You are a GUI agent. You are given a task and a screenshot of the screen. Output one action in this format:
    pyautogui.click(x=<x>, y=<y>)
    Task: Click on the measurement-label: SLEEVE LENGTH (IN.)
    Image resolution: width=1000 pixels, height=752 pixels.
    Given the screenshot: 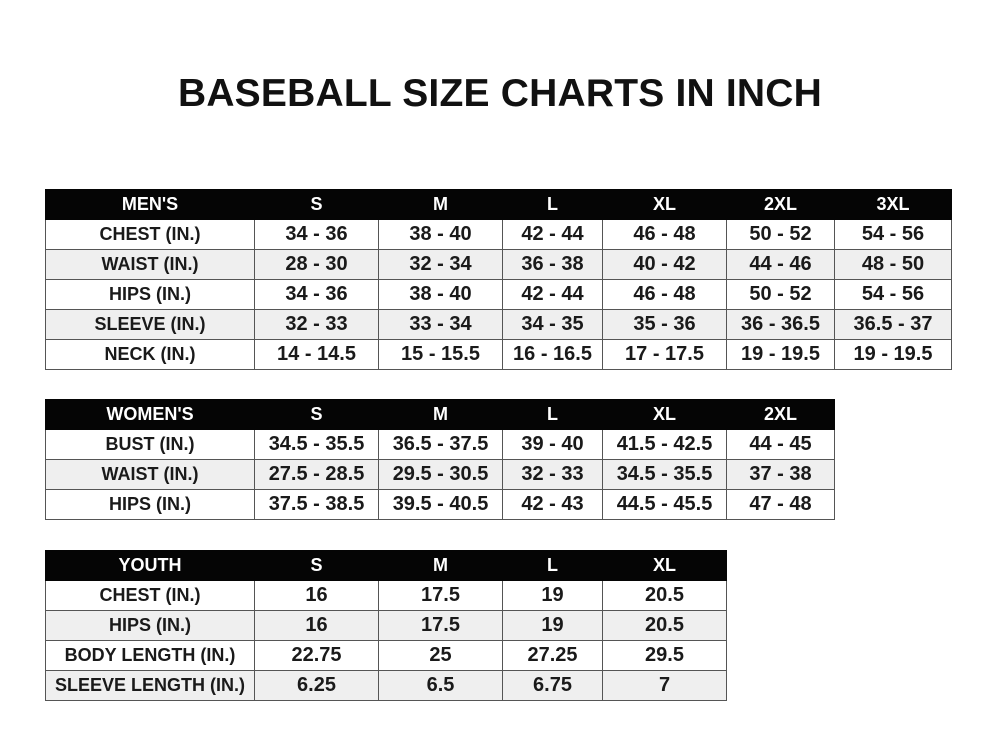 What is the action you would take?
    pyautogui.click(x=150, y=685)
    